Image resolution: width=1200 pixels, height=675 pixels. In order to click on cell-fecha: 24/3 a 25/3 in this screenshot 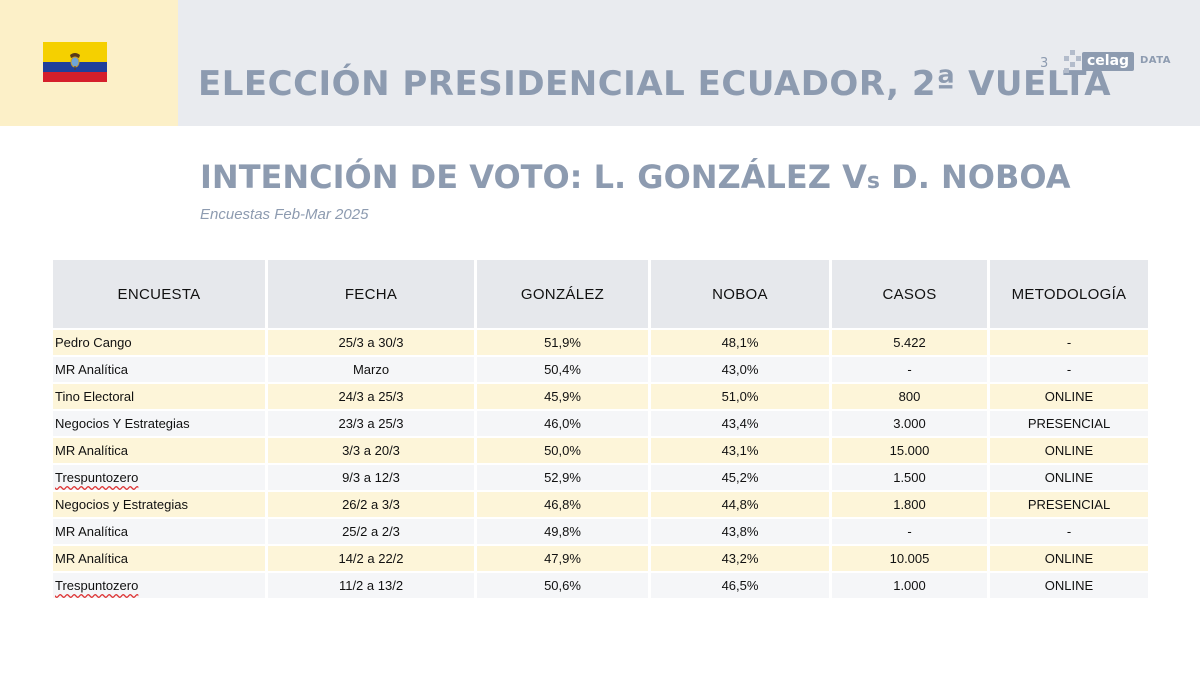, I will do `click(371, 396)`.